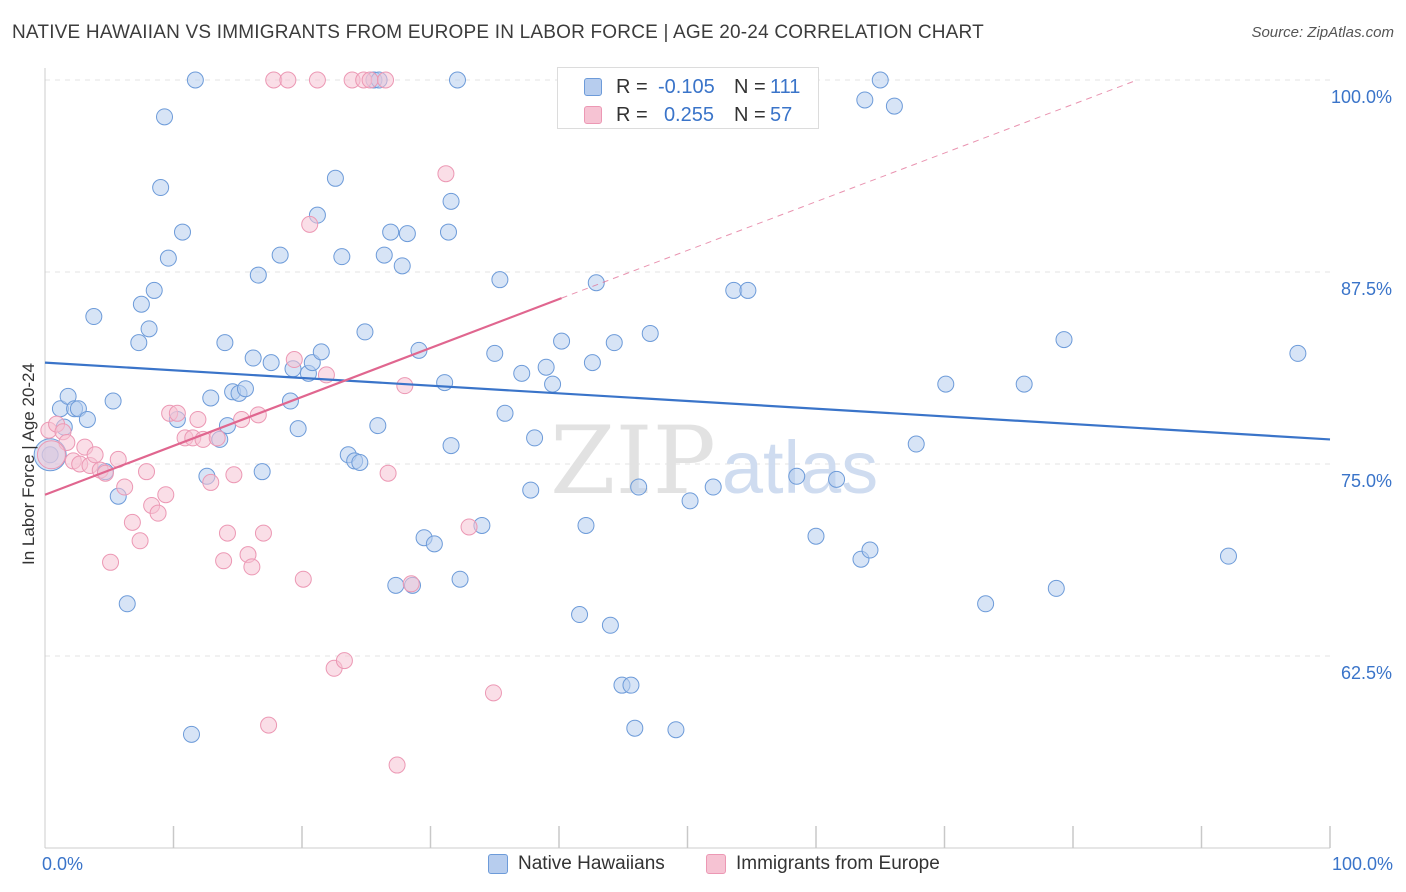 The image size is (1406, 892). Describe the element at coordinates (849, 189) in the screenshot. I see `trend-line-extension` at that location.